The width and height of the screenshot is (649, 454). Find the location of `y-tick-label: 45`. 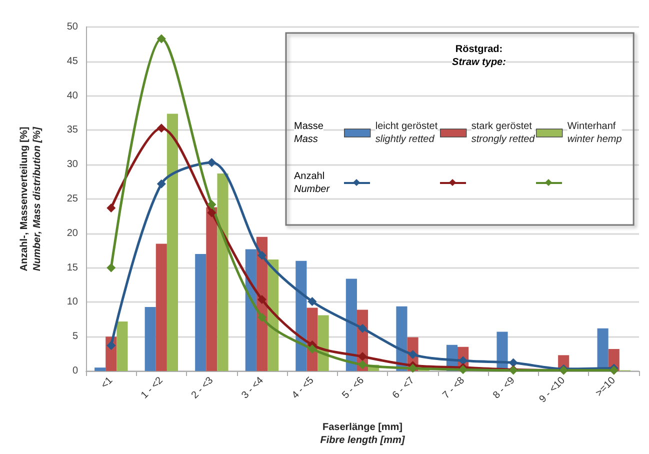

y-tick-label: 45 is located at coordinates (72, 61).